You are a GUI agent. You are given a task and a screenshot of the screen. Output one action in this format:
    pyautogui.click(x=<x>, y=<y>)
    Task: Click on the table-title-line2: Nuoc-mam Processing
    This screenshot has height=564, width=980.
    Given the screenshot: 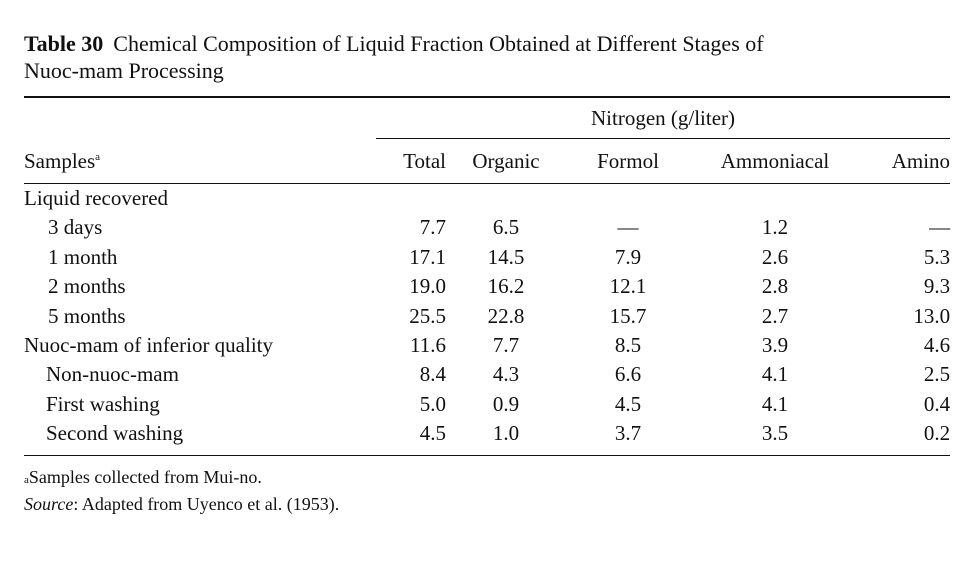 What is the action you would take?
    pyautogui.click(x=124, y=70)
    